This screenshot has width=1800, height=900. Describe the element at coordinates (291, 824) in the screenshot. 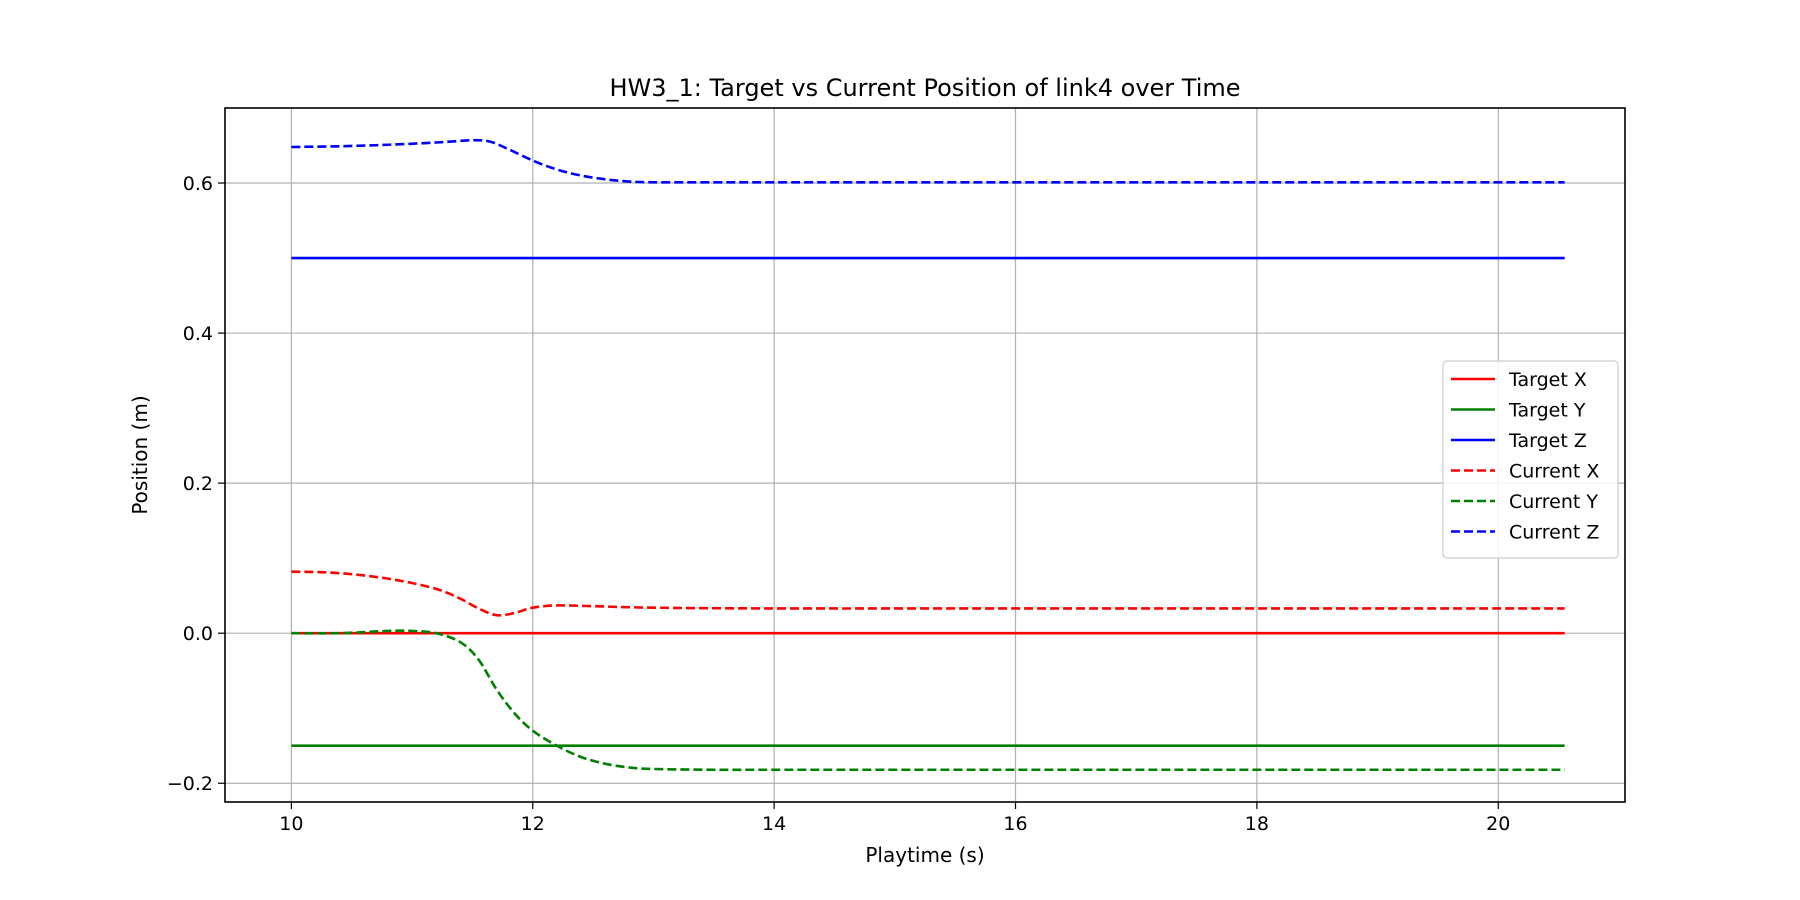

I see `x-tick-label: 10` at that location.